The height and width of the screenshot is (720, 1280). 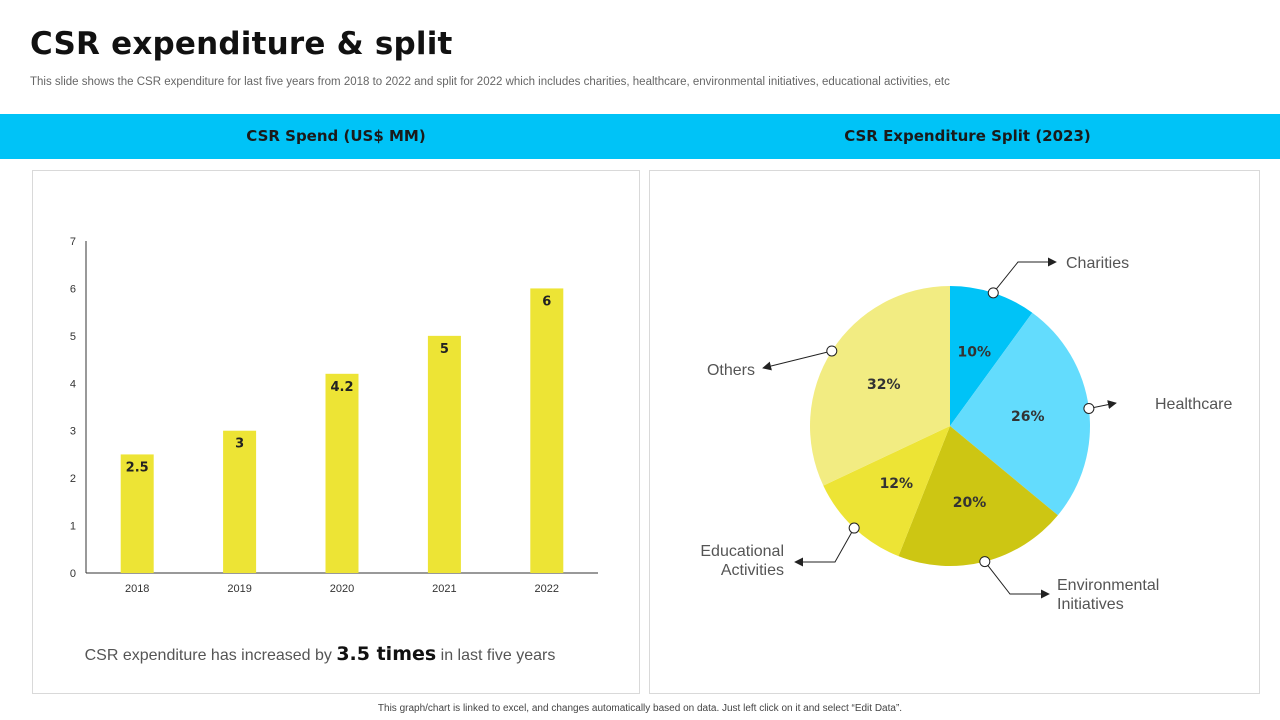 I want to click on growth-note-prefix: CSR expenditure has increased by, so click(x=208, y=655).